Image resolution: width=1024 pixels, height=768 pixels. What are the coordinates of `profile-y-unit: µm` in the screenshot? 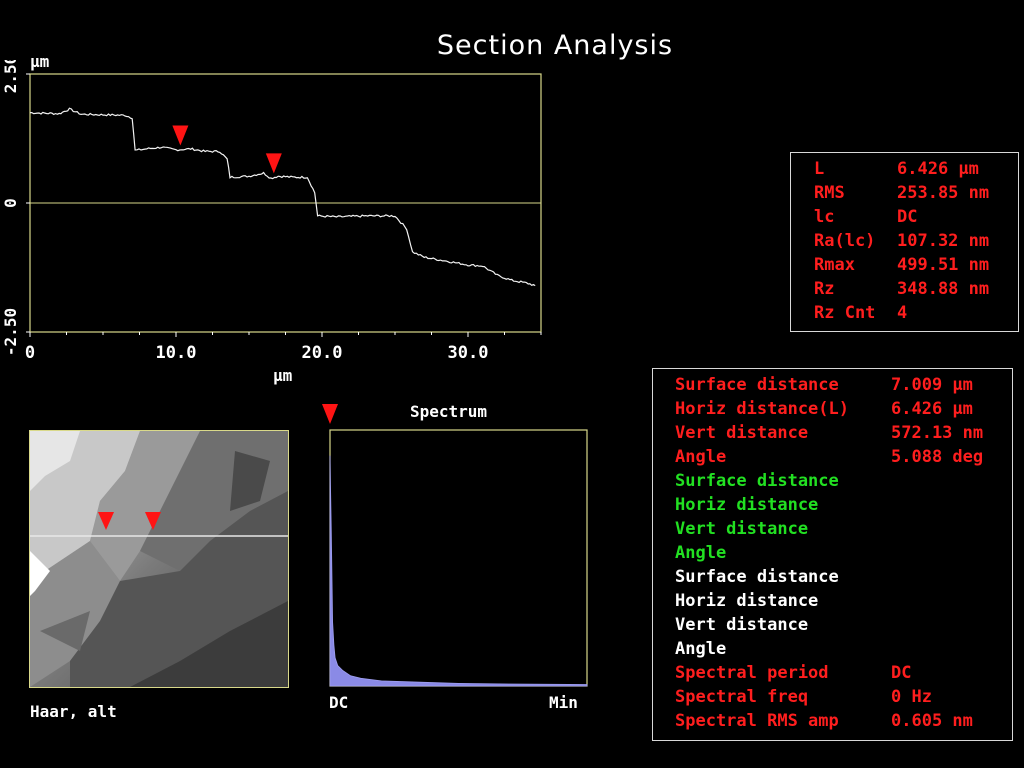 It's located at (40, 61).